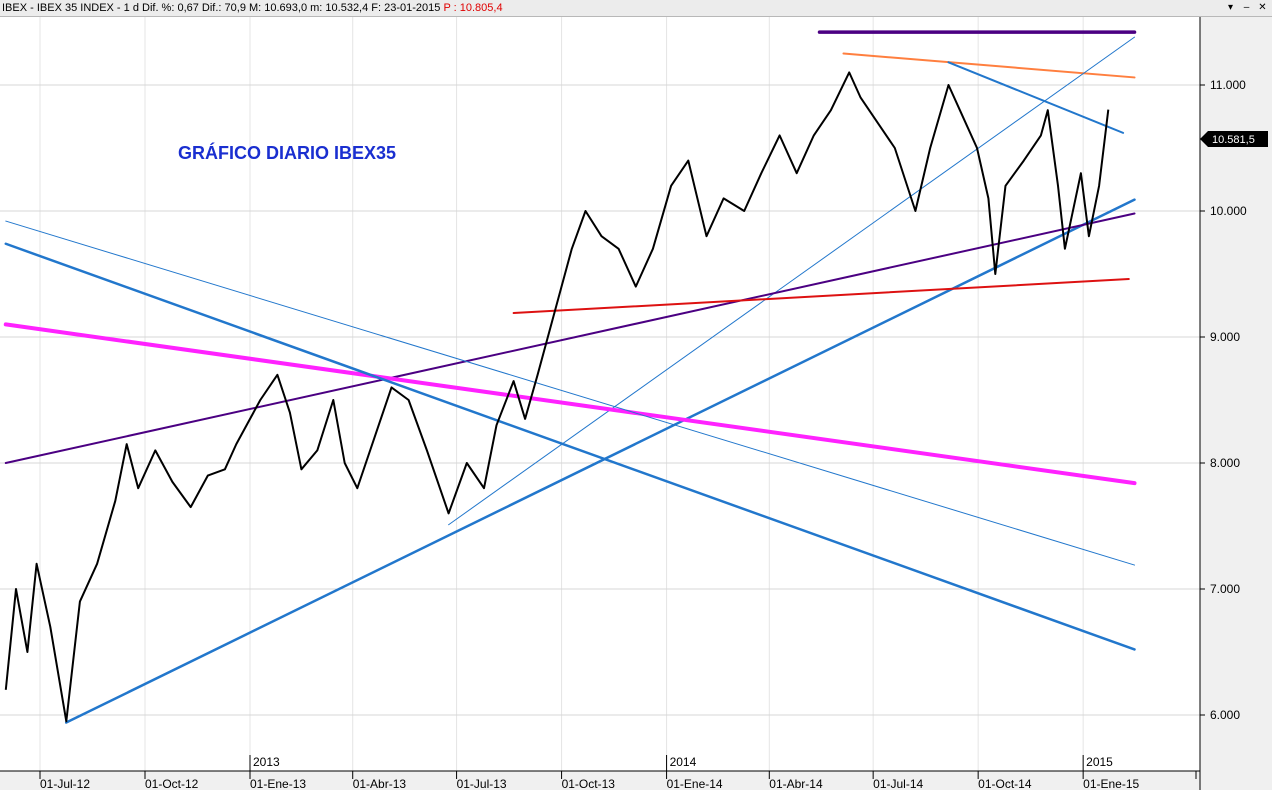 The width and height of the screenshot is (1272, 790). Describe the element at coordinates (1005, 783) in the screenshot. I see `x-tick-label: 01-Oct-14` at that location.